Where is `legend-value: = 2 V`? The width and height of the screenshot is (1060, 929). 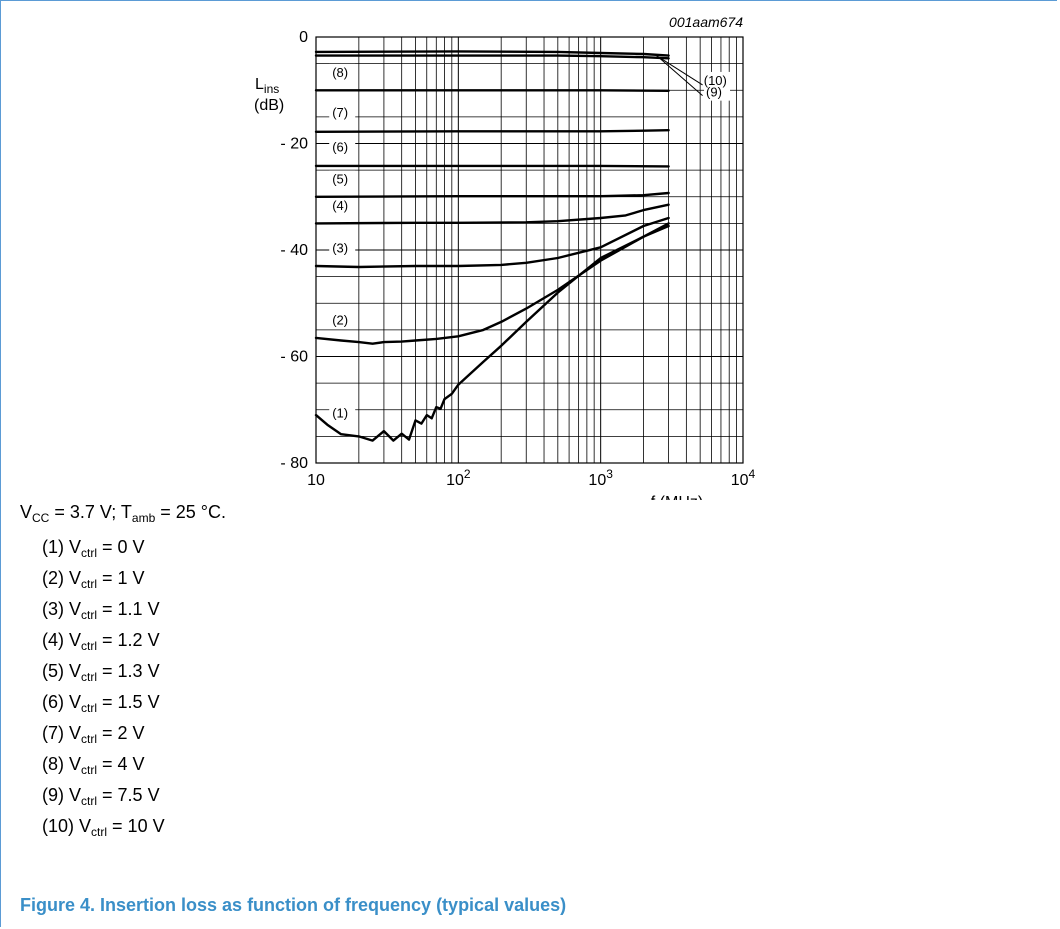 legend-value: = 2 V is located at coordinates (121, 733).